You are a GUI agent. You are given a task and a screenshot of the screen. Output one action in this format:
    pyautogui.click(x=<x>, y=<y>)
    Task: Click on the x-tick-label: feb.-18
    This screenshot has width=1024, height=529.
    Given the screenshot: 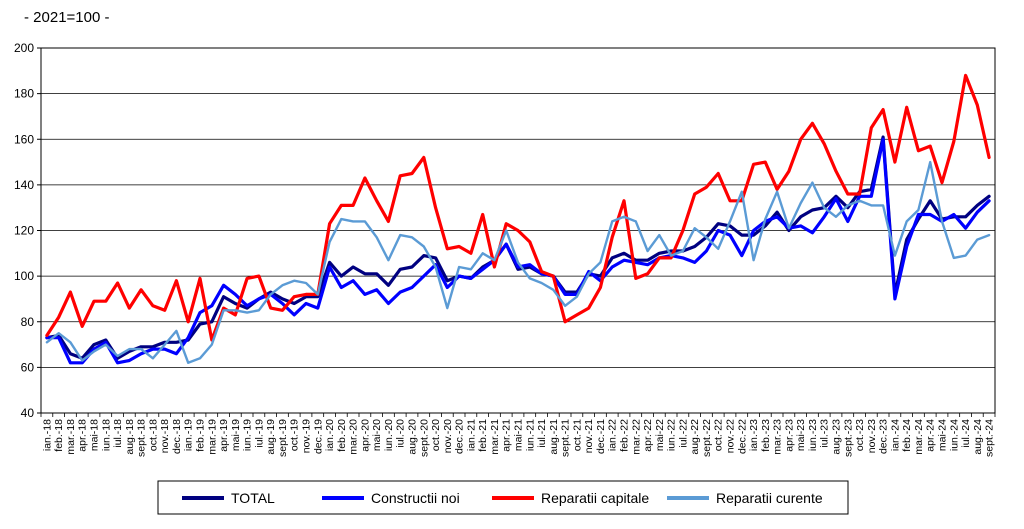 What is the action you would take?
    pyautogui.click(x=59, y=435)
    